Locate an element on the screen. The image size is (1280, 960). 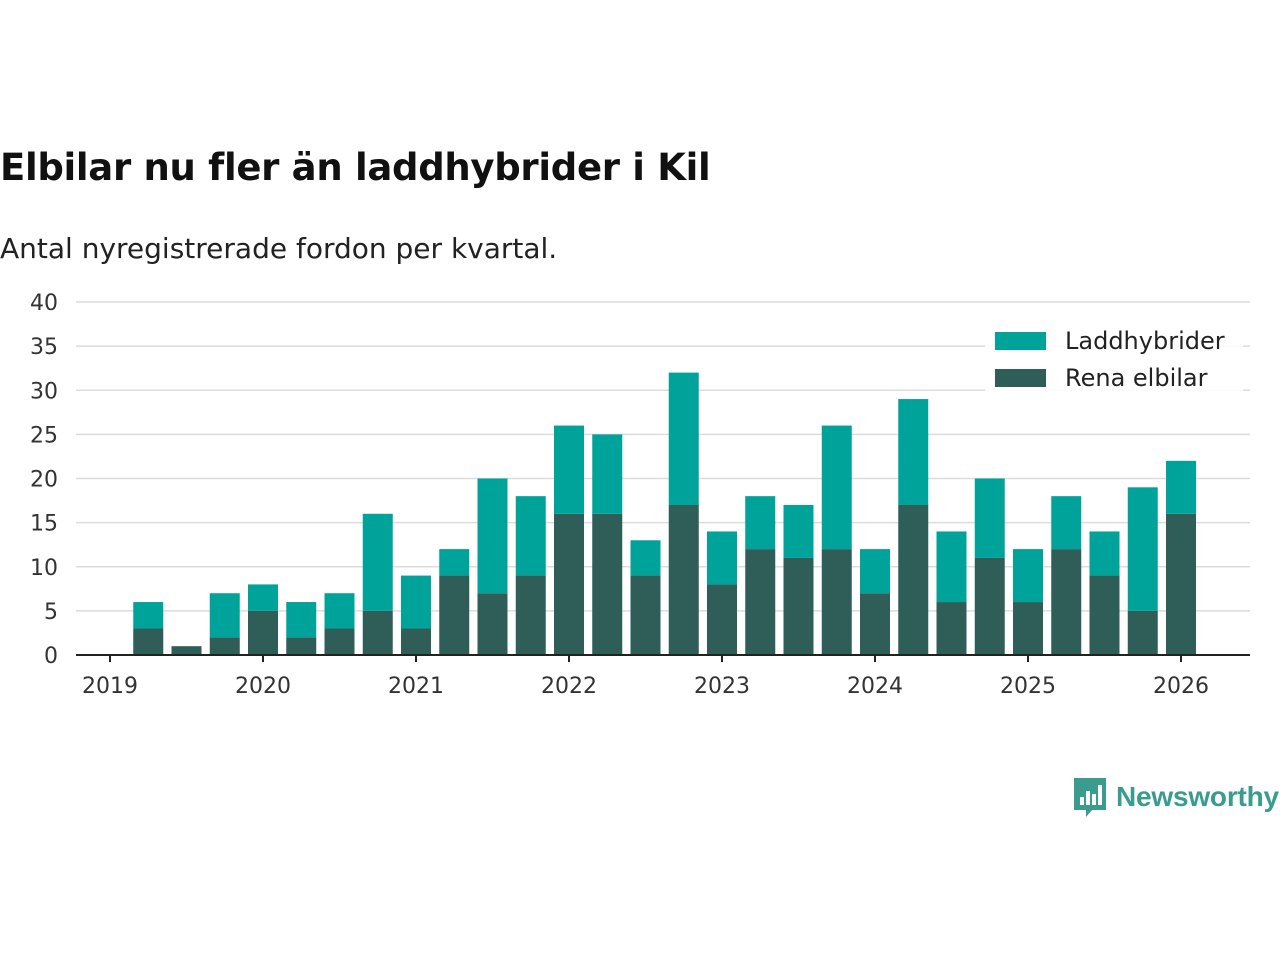
y-tick-label-0: 0 is located at coordinates (51, 656).